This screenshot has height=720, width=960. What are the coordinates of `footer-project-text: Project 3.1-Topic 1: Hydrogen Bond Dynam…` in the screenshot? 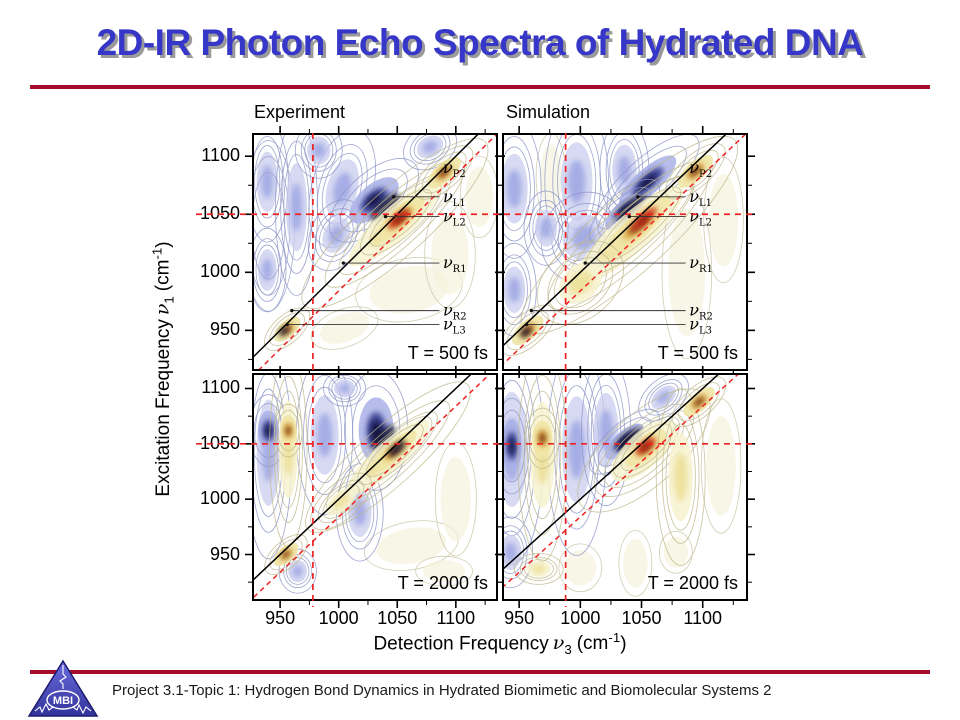 It's located at (442, 690).